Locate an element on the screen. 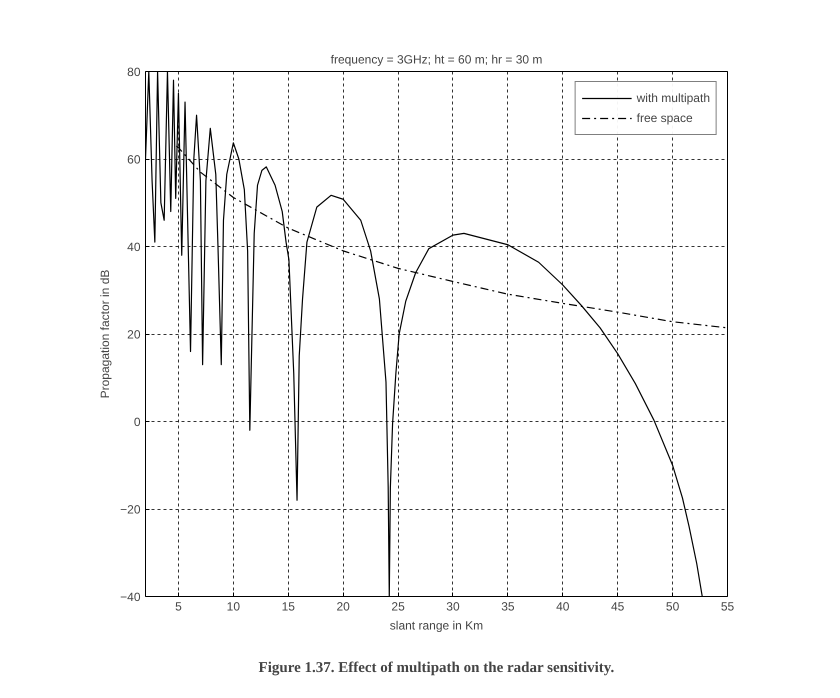 Image resolution: width=840 pixels, height=698 pixels. y-tick-label: 20 is located at coordinates (134, 335).